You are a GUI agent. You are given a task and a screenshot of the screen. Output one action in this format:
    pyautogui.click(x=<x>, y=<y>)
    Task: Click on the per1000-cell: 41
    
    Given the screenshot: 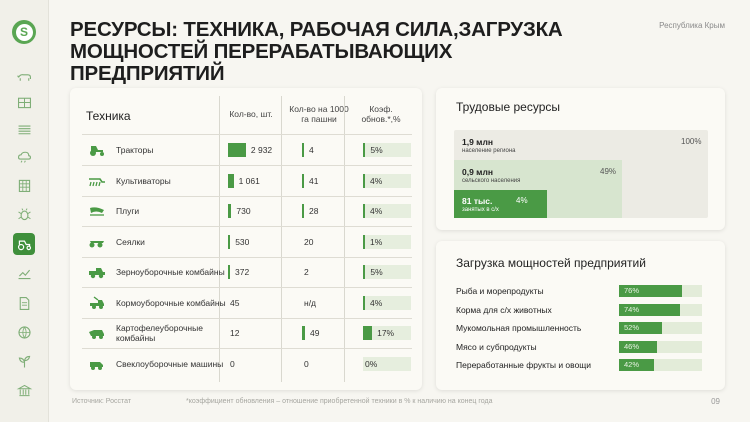 What is the action you would take?
    pyautogui.click(x=329, y=180)
    